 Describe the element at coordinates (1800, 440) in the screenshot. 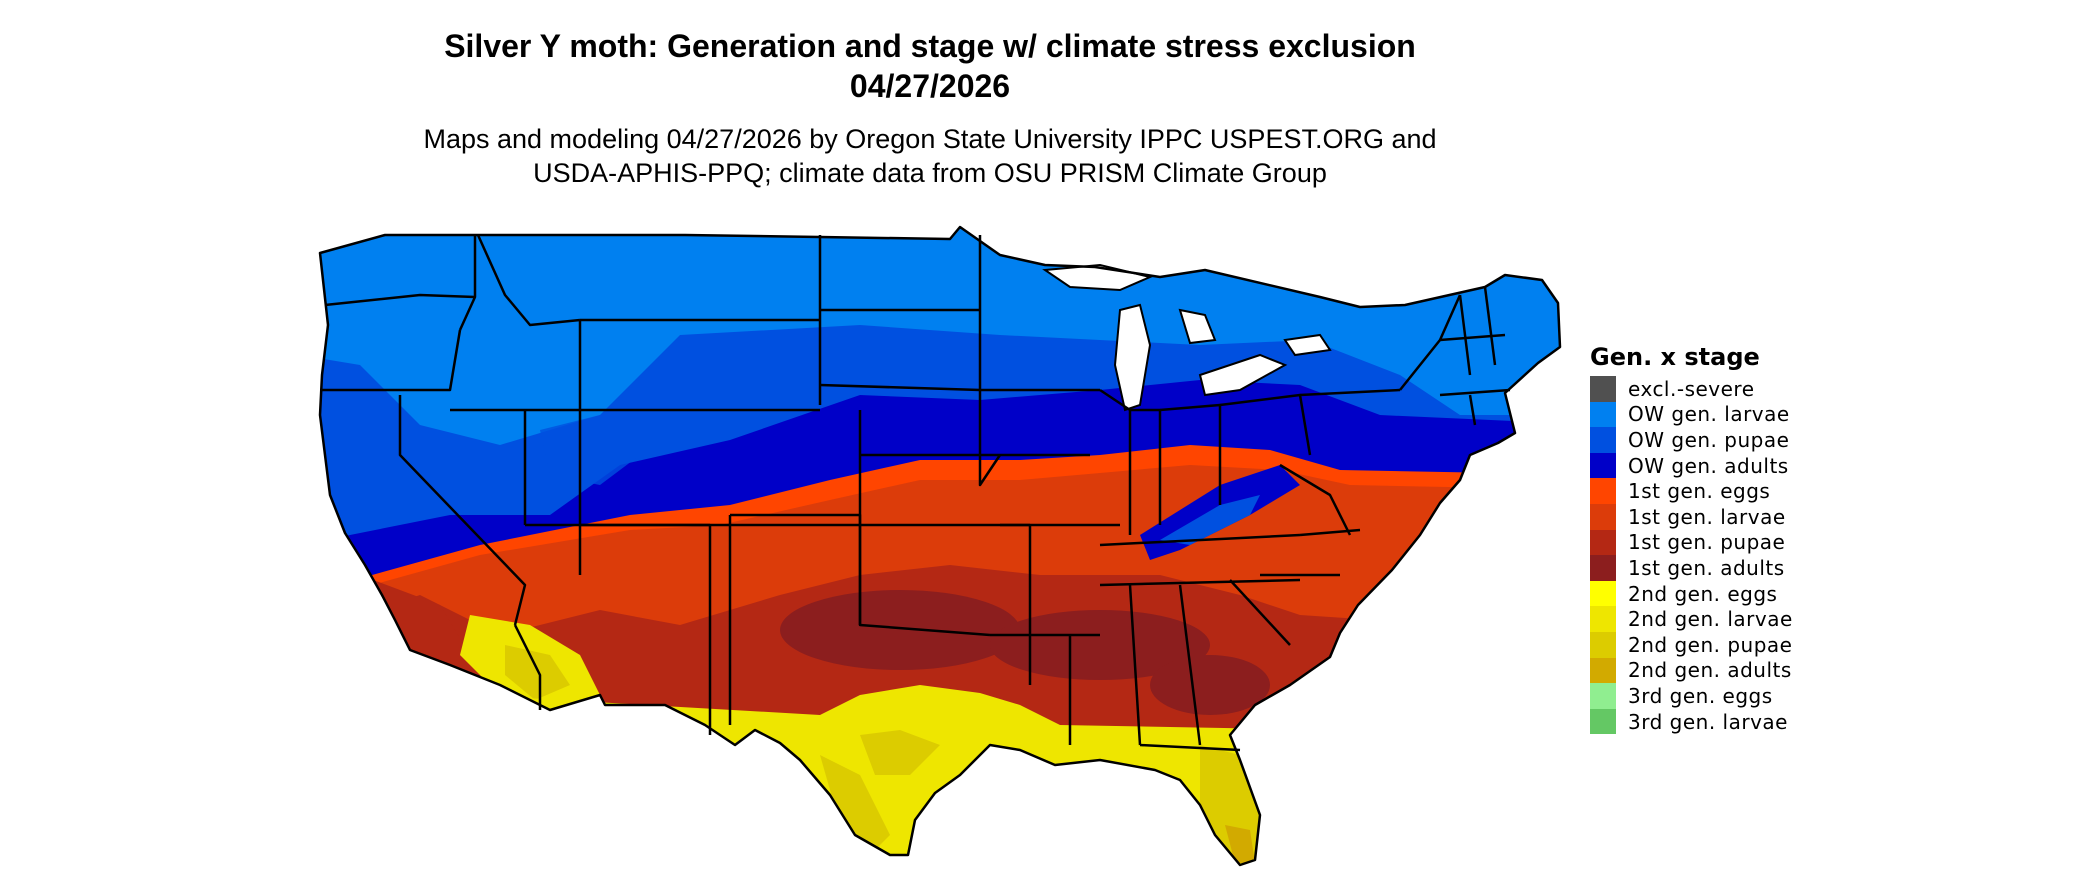

I see `legend-item: OW gen. pupae` at that location.